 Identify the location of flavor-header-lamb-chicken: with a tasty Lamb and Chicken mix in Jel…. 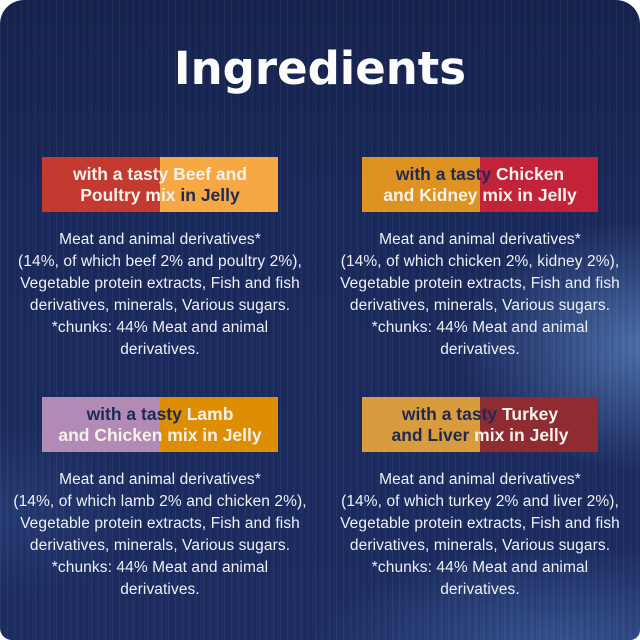
(160, 424).